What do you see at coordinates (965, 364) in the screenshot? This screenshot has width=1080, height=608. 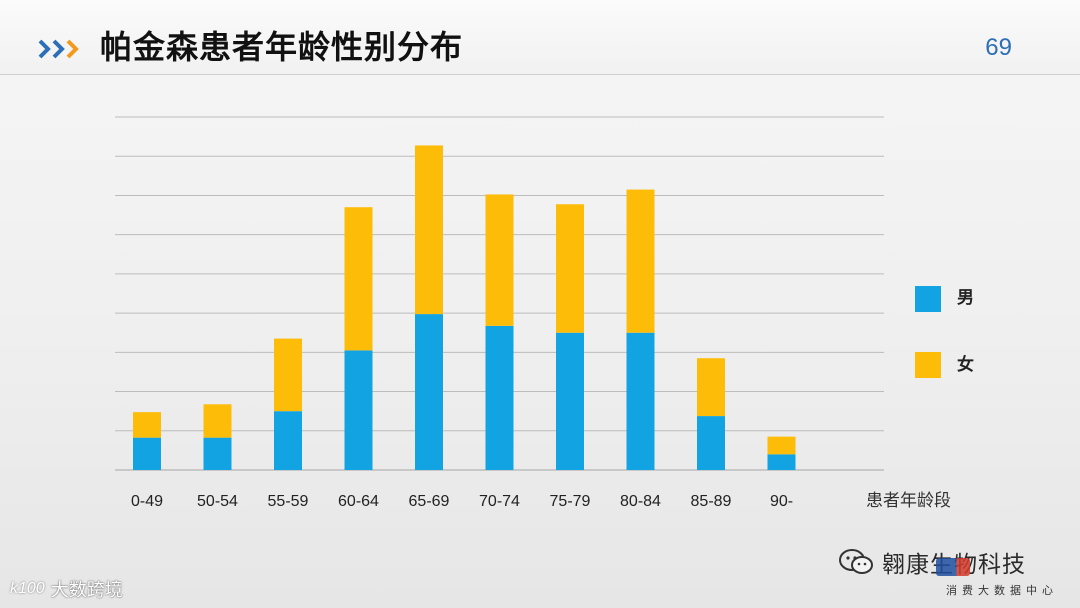 I see `legend-label-female: 女` at bounding box center [965, 364].